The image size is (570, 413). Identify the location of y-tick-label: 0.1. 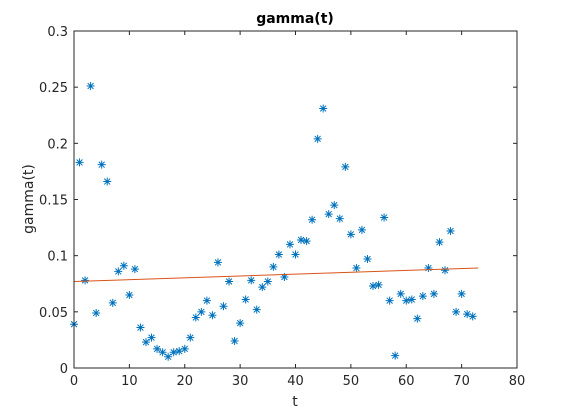
(57, 257).